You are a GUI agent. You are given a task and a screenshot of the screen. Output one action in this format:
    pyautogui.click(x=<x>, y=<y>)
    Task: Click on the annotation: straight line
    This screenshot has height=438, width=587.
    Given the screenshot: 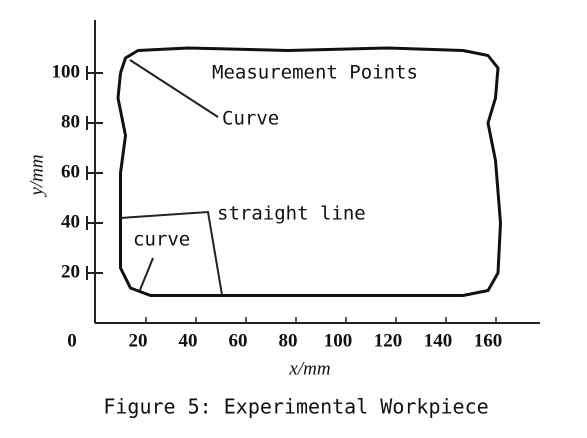 What is the action you would take?
    pyautogui.click(x=291, y=214)
    